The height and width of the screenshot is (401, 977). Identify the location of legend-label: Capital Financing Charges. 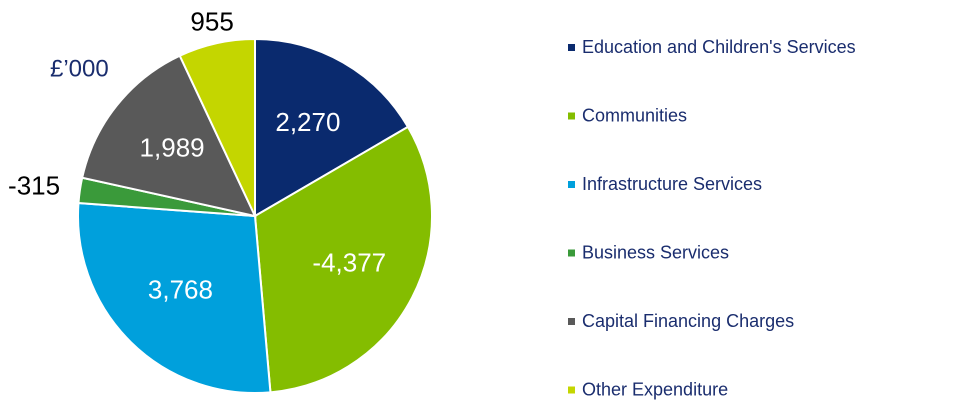
(688, 321).